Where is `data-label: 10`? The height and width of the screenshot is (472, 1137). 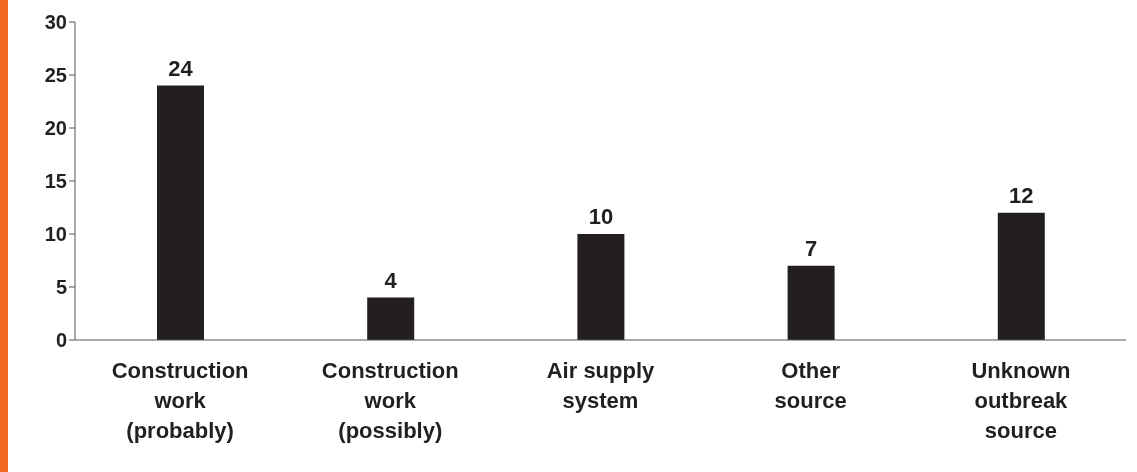
data-label: 10 is located at coordinates (601, 216).